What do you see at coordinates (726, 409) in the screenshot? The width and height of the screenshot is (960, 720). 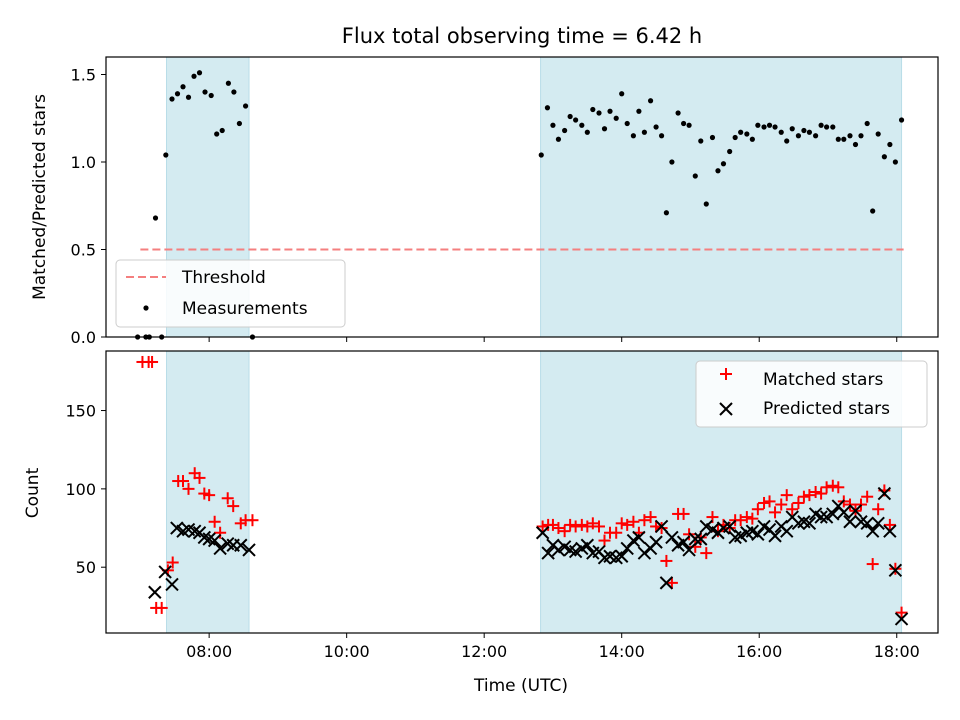 I see `legend-predicted-swatch` at bounding box center [726, 409].